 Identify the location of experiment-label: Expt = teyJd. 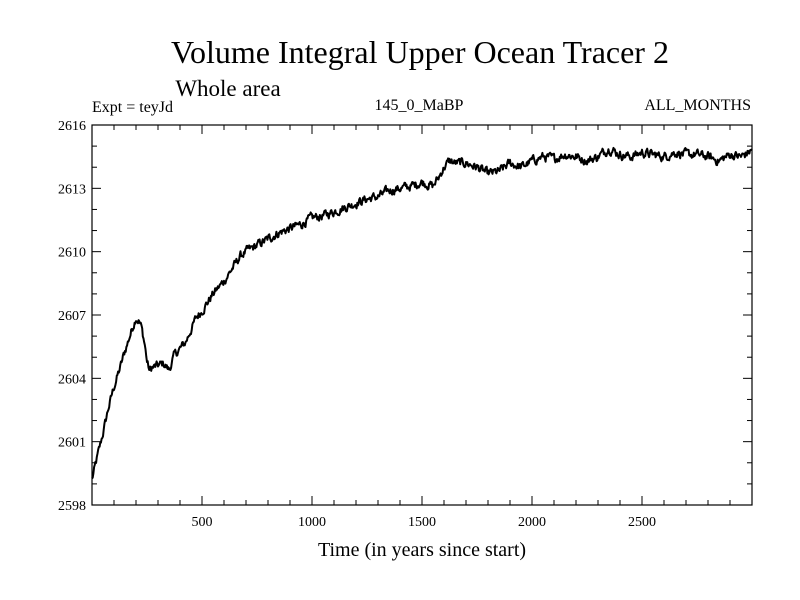
(132, 107).